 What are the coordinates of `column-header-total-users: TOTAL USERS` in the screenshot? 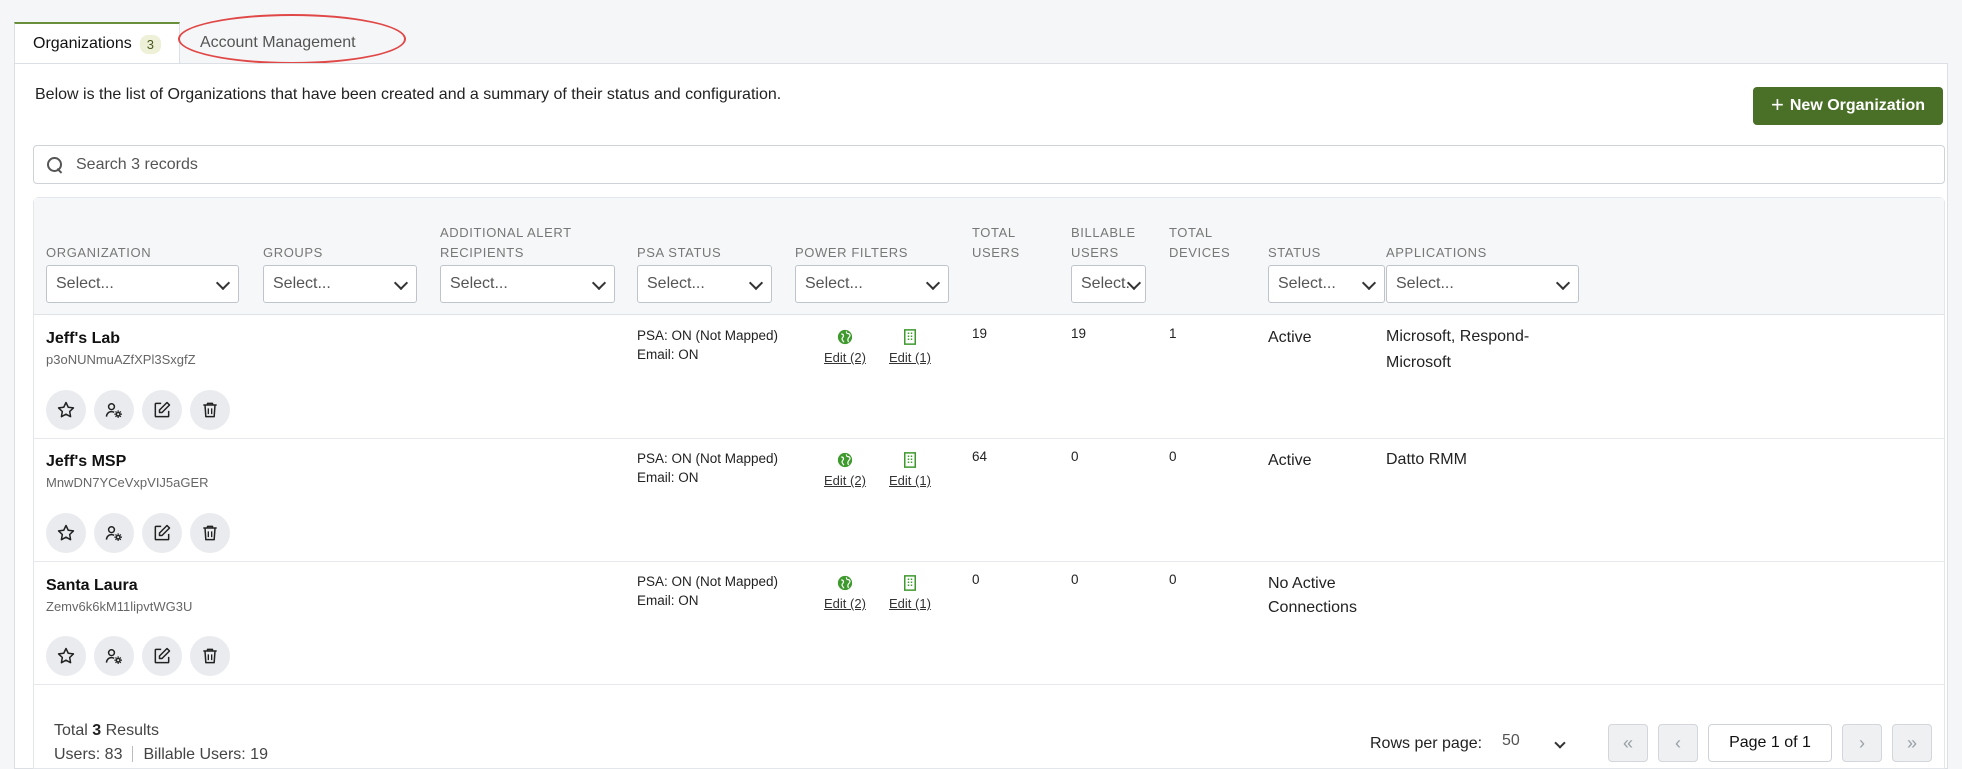 It's located at (996, 242).